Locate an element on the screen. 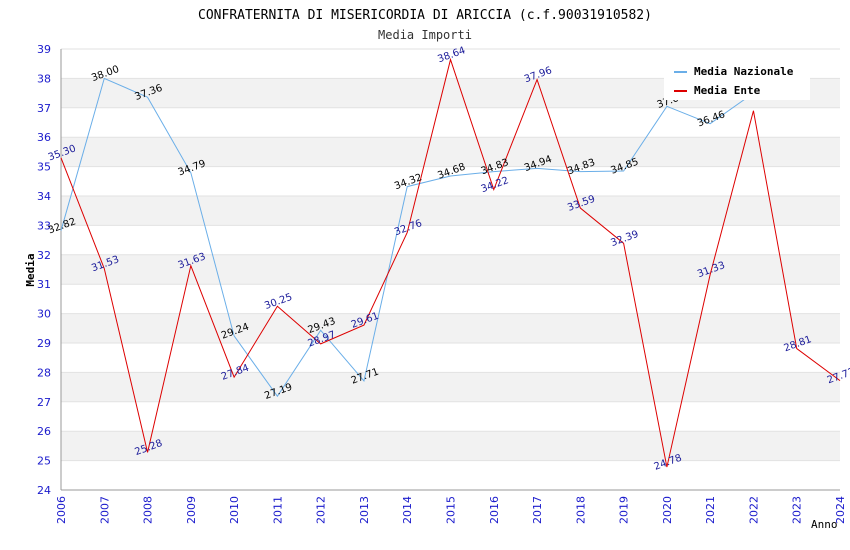 The height and width of the screenshot is (550, 850). y-tick-label: 33 is located at coordinates (44, 225).